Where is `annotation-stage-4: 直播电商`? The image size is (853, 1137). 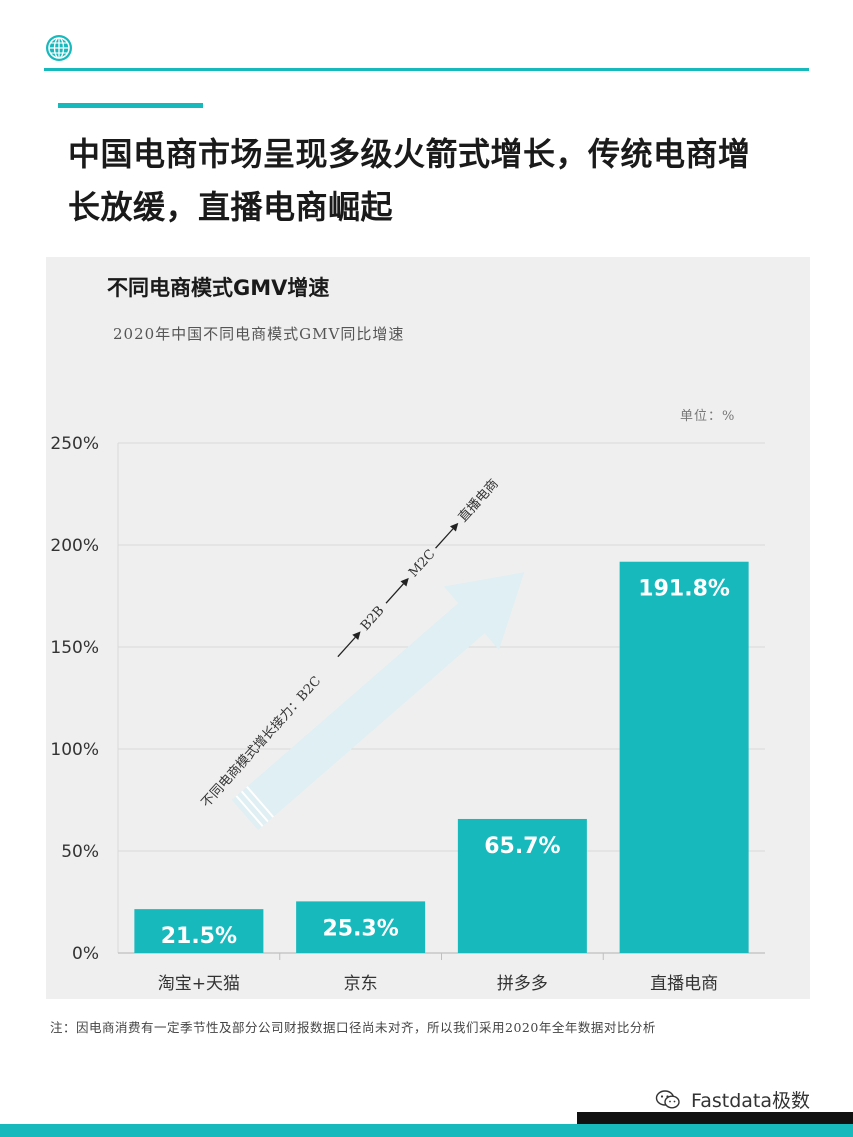
annotation-stage-4: 直播电商 is located at coordinates (479, 501).